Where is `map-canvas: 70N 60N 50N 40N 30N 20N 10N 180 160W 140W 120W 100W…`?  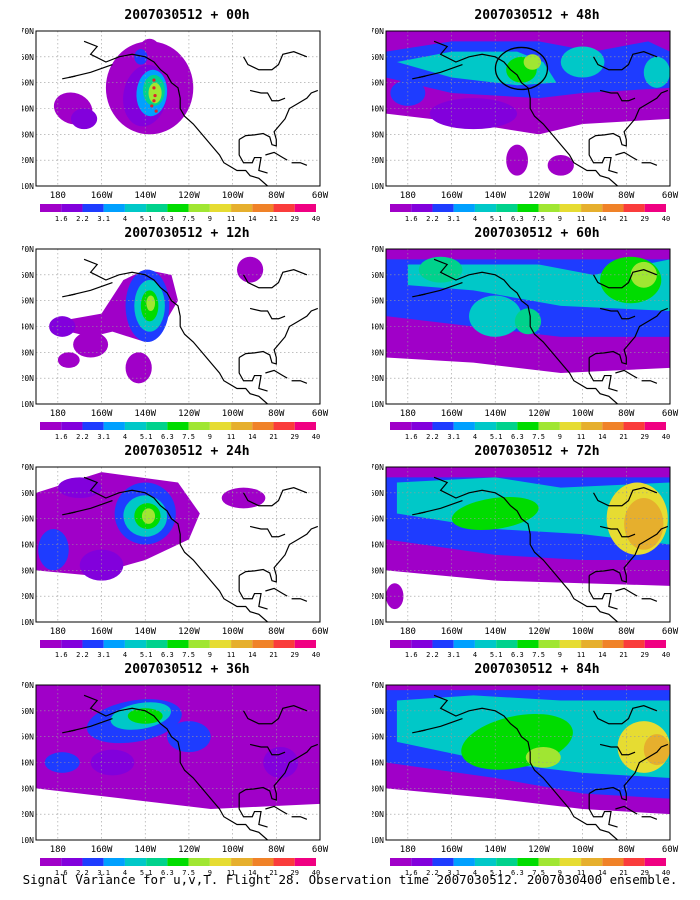 map-canvas: 70N 60N 50N 40N 30N 20N 10N 180 160W 140W 120W 100W… is located at coordinates (525, 125).